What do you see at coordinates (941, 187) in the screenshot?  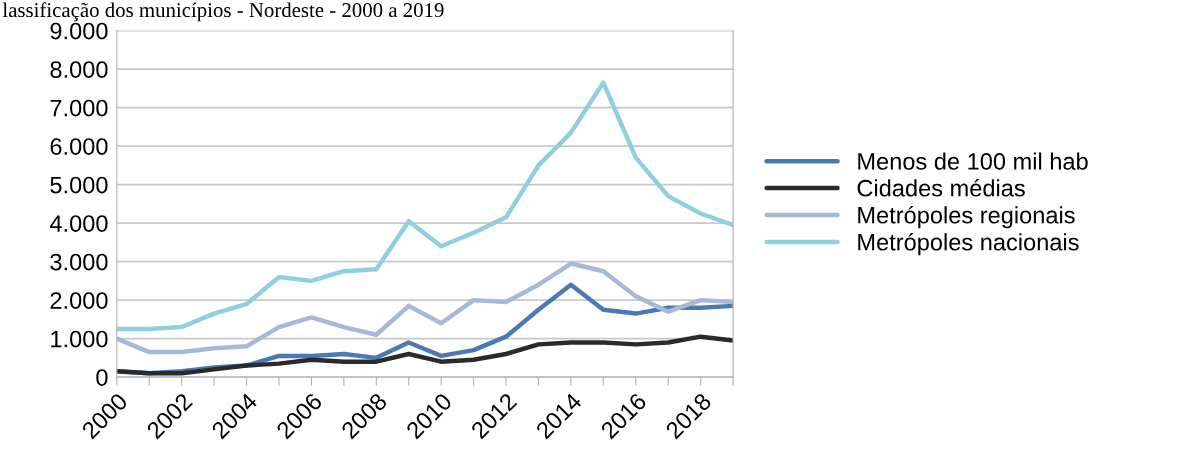 I see `legend-label: Cidades médias` at bounding box center [941, 187].